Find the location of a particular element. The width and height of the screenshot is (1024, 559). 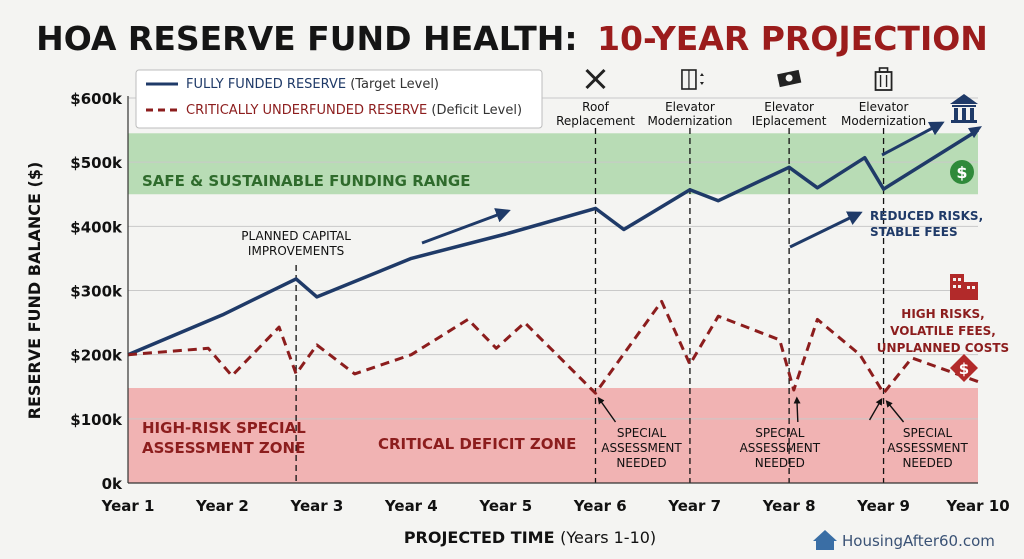

box-body is located at coordinates (883, 81).